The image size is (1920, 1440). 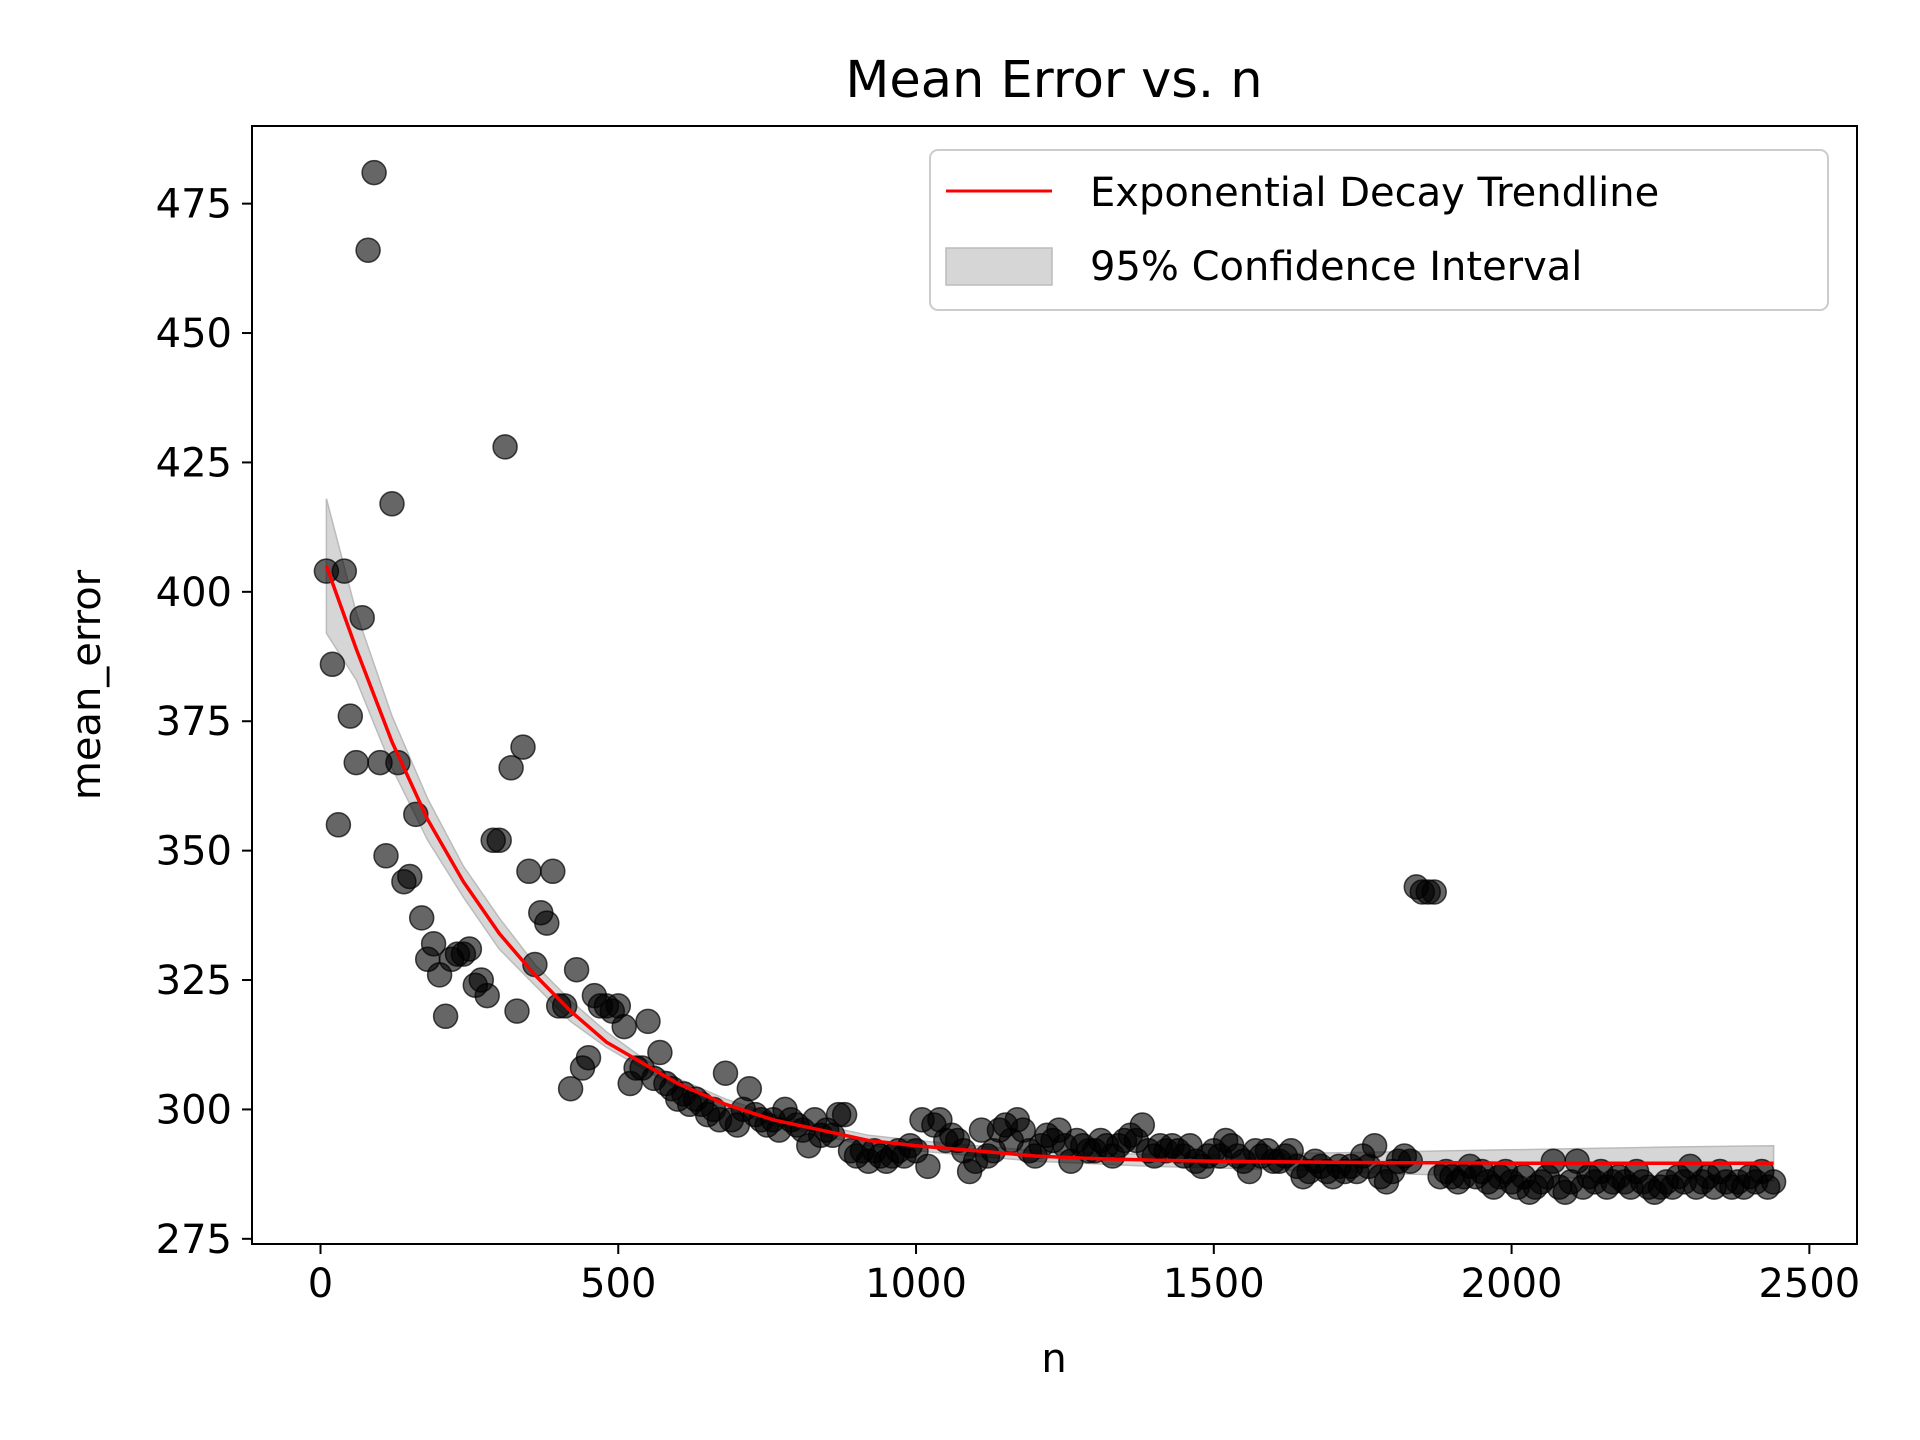 What do you see at coordinates (194, 463) in the screenshot?
I see `y-tick-label: 425` at bounding box center [194, 463].